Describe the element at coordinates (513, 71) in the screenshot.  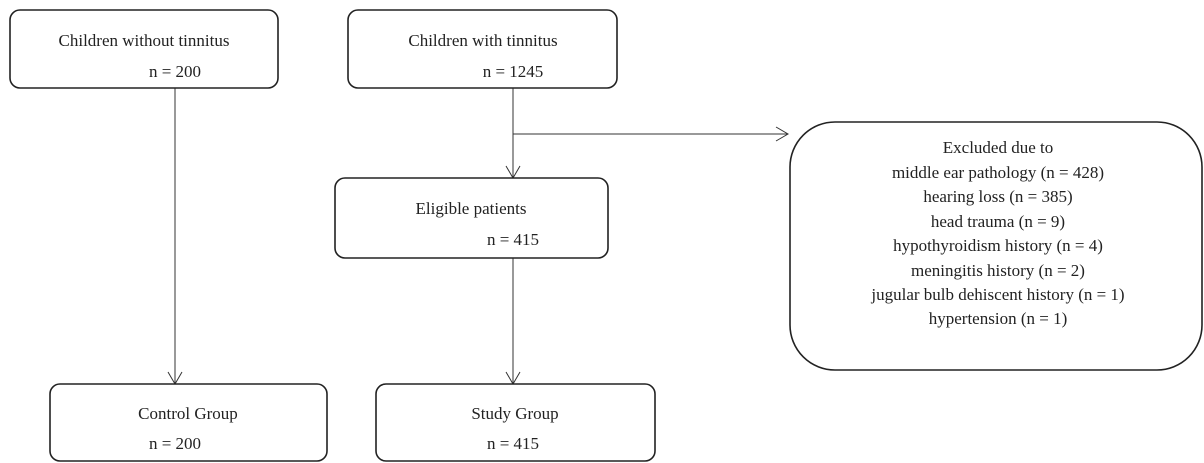
I see `node-count: n = 1245` at that location.